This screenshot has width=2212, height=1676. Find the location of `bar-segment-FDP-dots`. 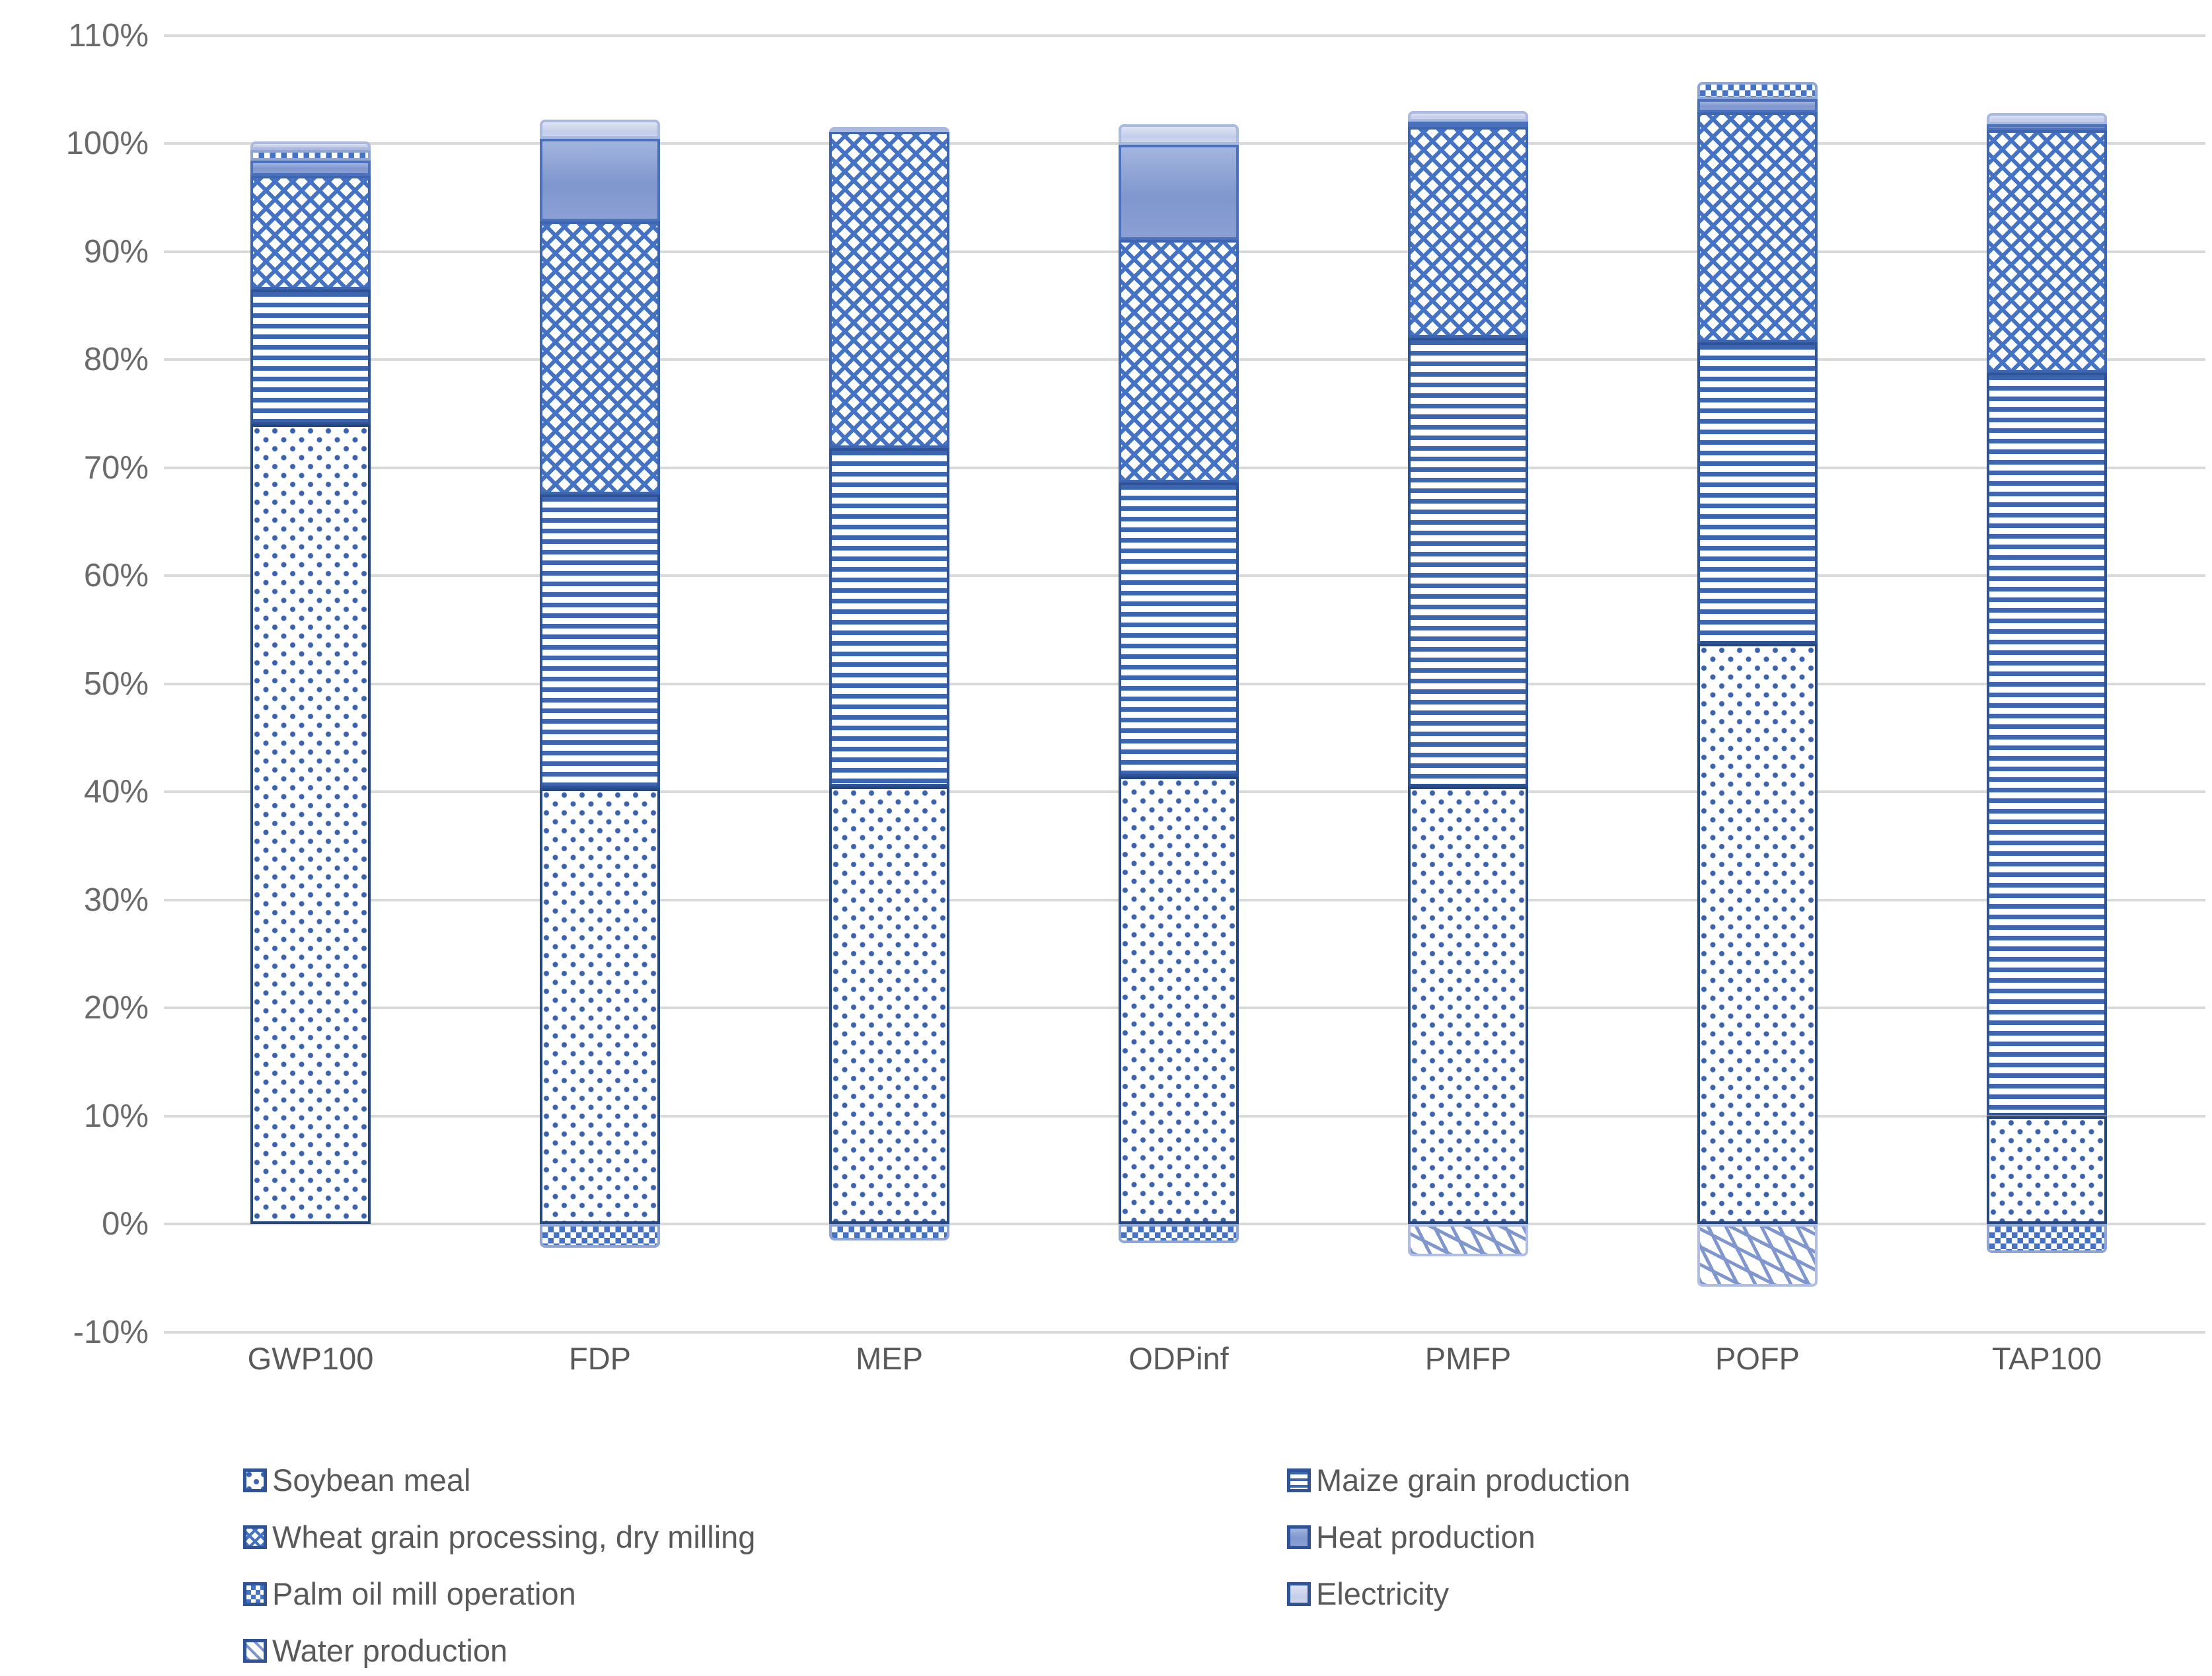

bar-segment-FDP-dots is located at coordinates (600, 1006).